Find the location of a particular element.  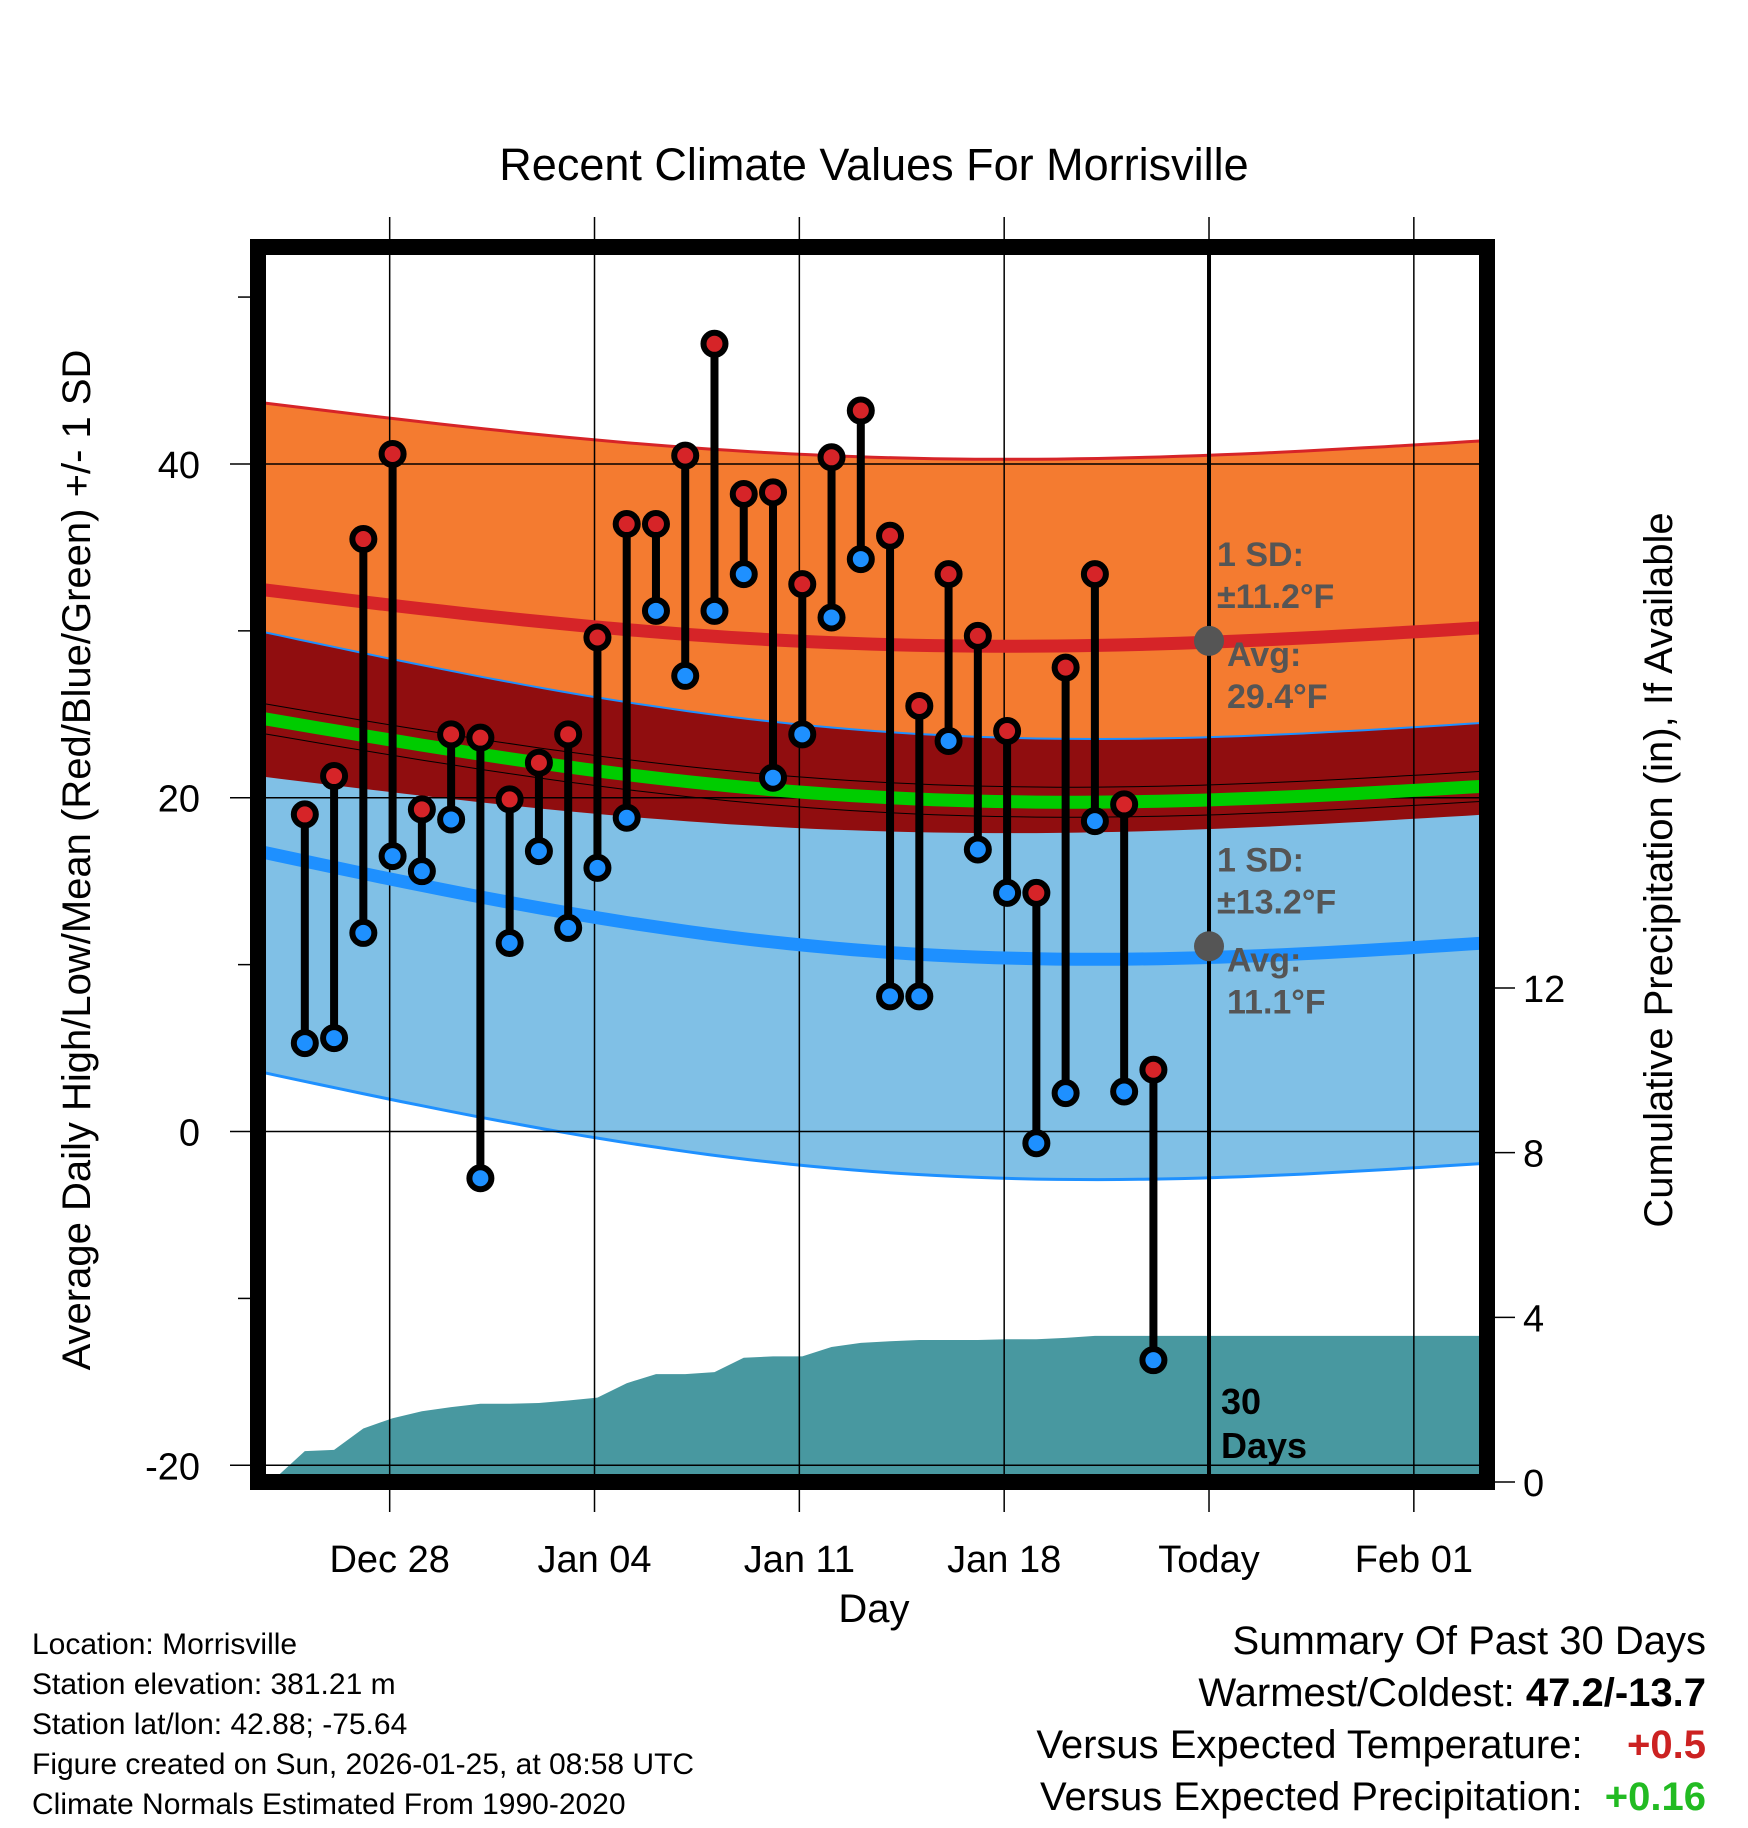

climate-normals: Climate Normals Estimated From 1990-2020 is located at coordinates (329, 1804).